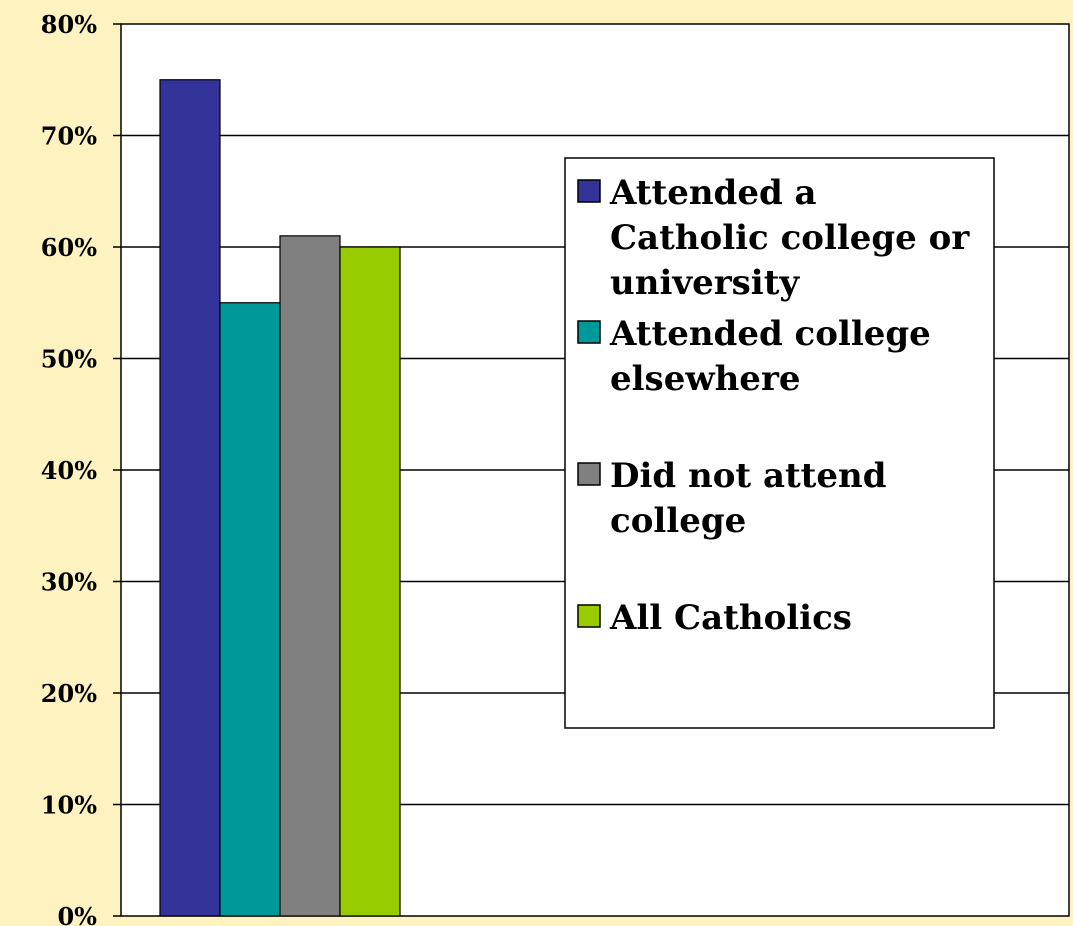  What do you see at coordinates (69, 247) in the screenshot?
I see `y-tick-label: 60%` at bounding box center [69, 247].